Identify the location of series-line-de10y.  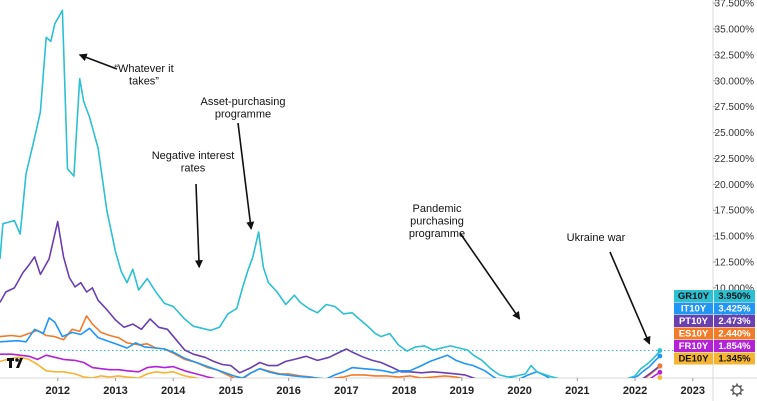
(330, 367).